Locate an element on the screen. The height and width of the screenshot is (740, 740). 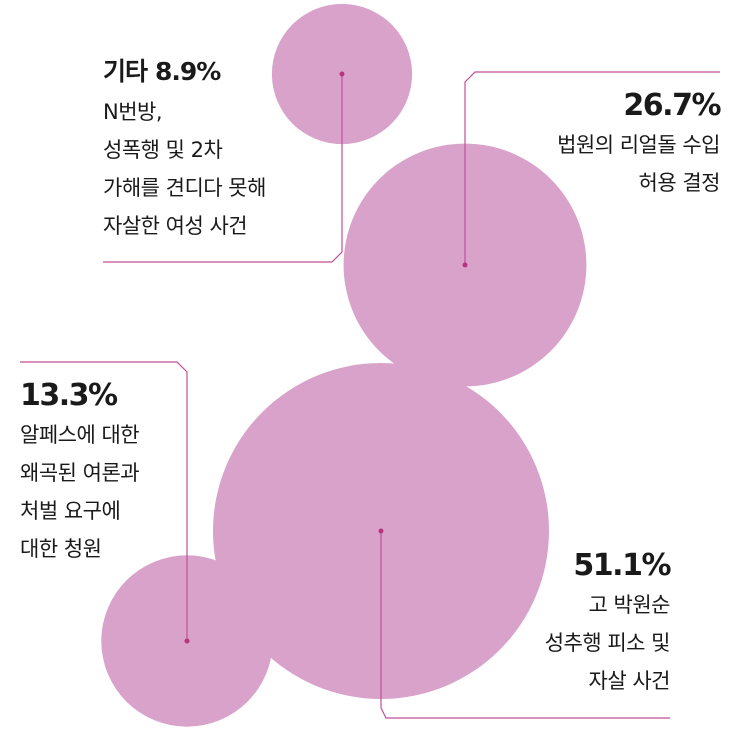
label-realdoll-line-1: 법원의 리얼돌 수입 is located at coordinates (638, 145).